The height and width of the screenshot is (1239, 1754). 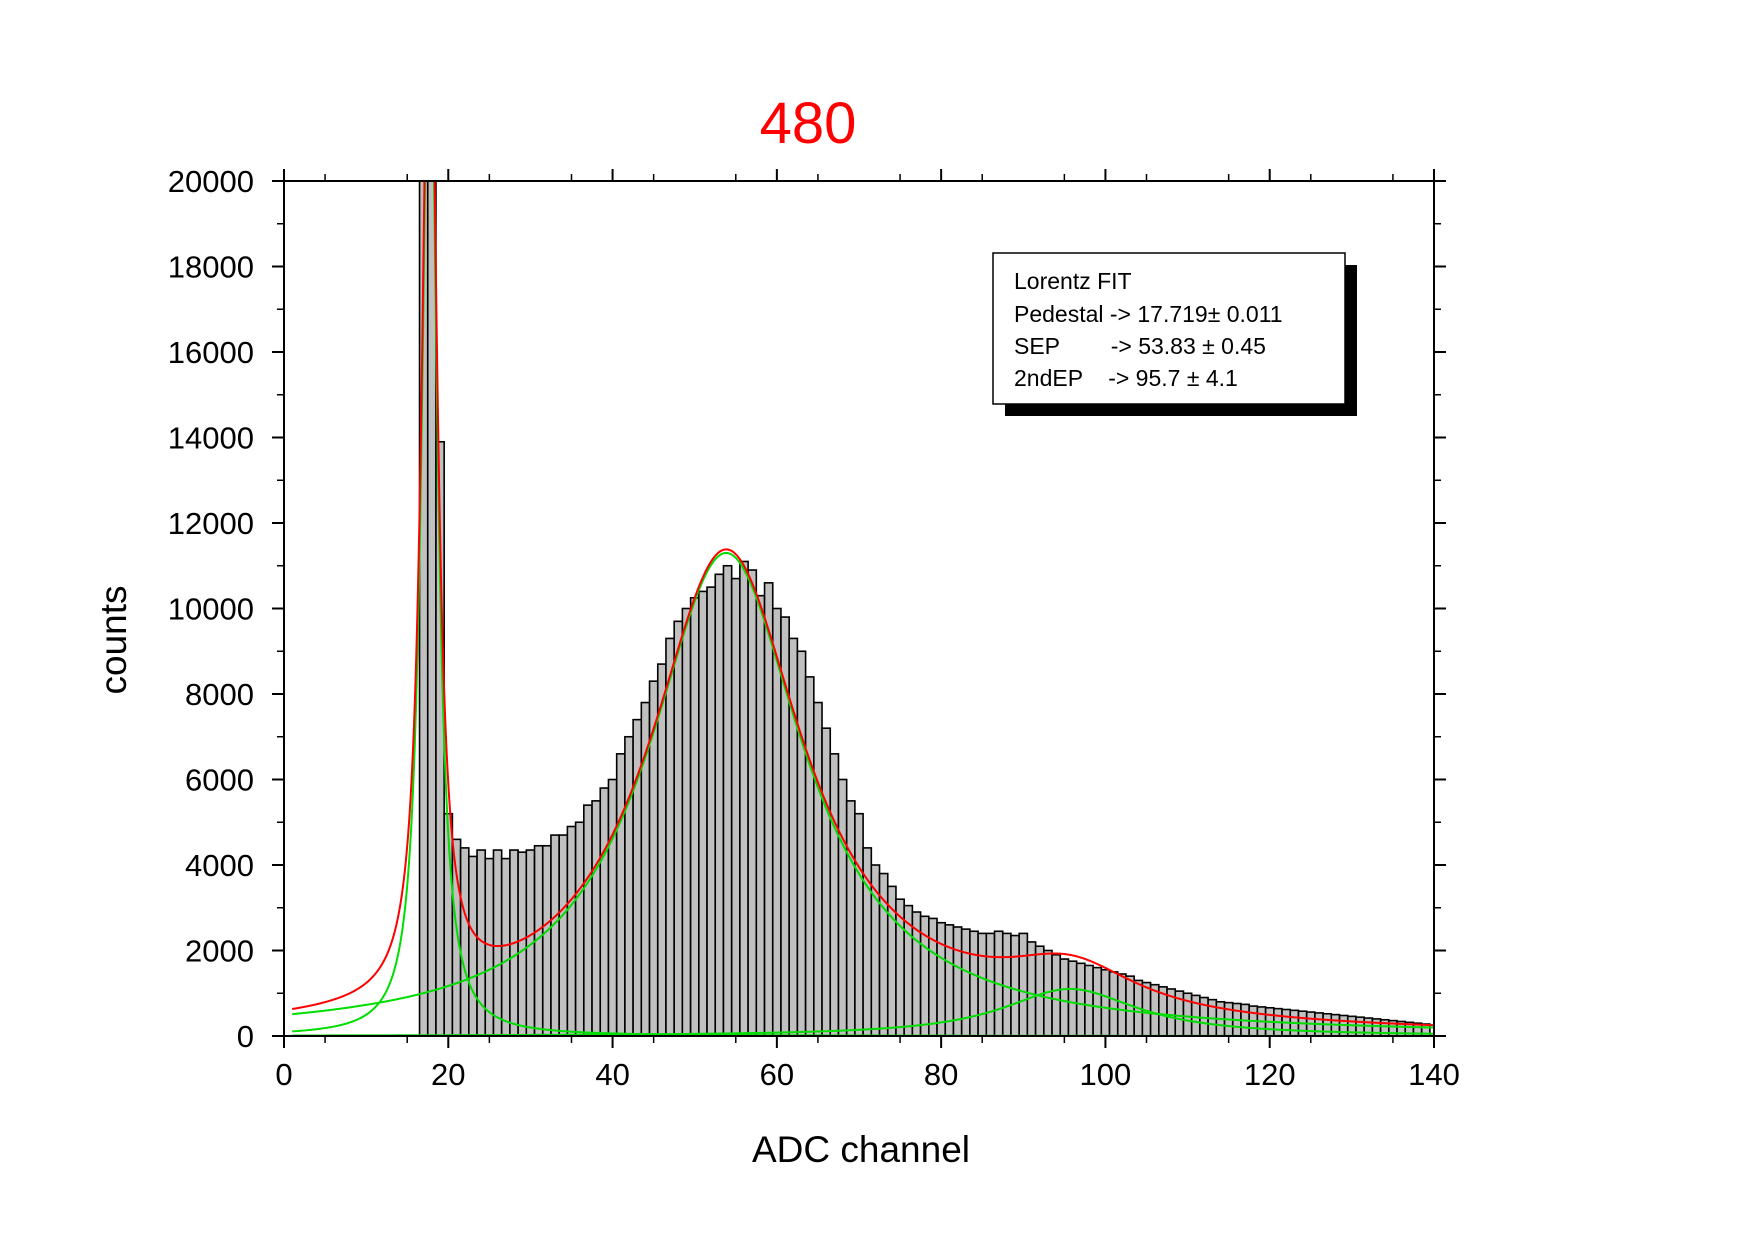 What do you see at coordinates (211, 438) in the screenshot?
I see `y-tick-label: 14000` at bounding box center [211, 438].